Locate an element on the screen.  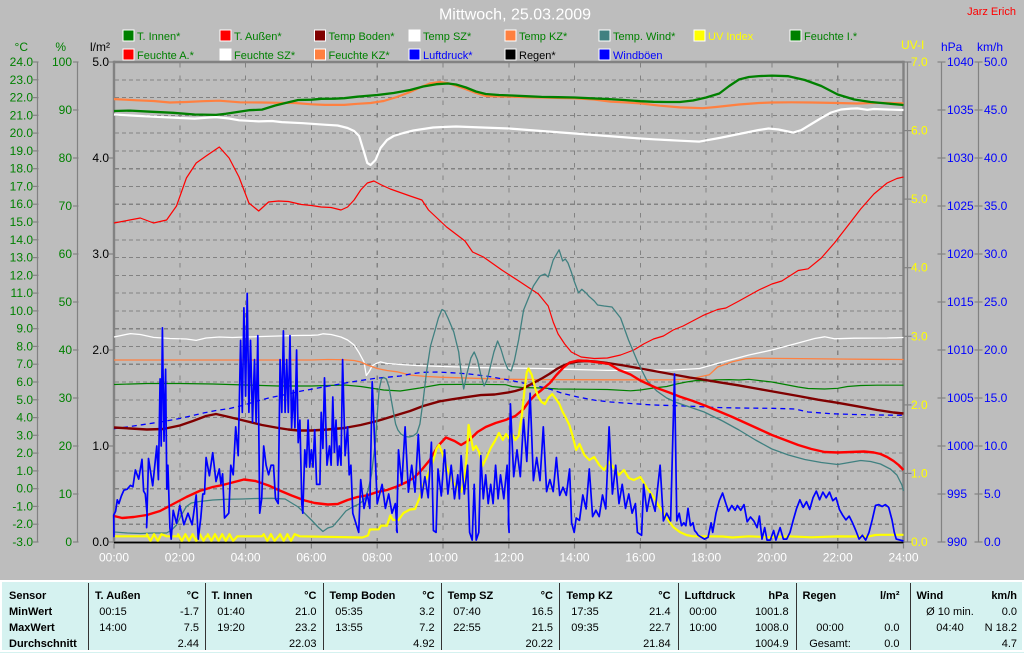
svg-text: 1040 is located at coordinates (960, 62).